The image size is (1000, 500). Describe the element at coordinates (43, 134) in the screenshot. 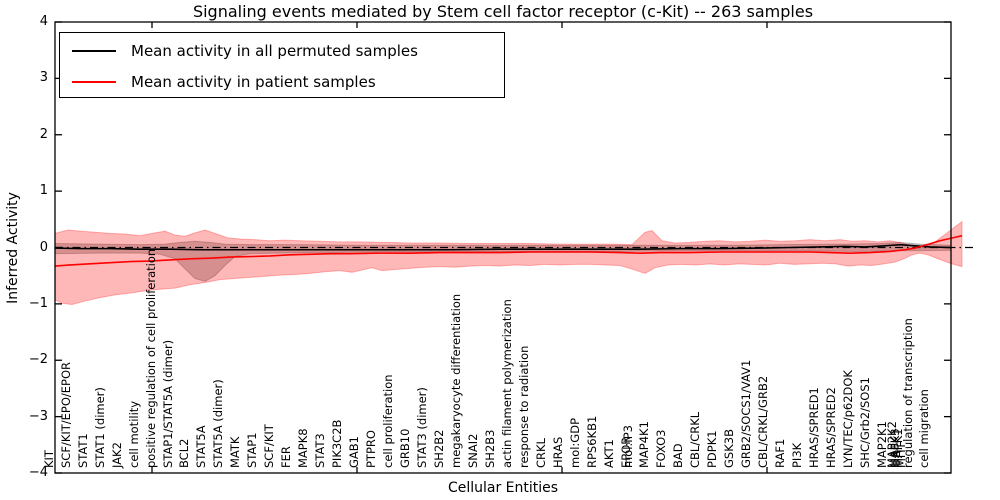

I see `y-tick-label: 2` at that location.